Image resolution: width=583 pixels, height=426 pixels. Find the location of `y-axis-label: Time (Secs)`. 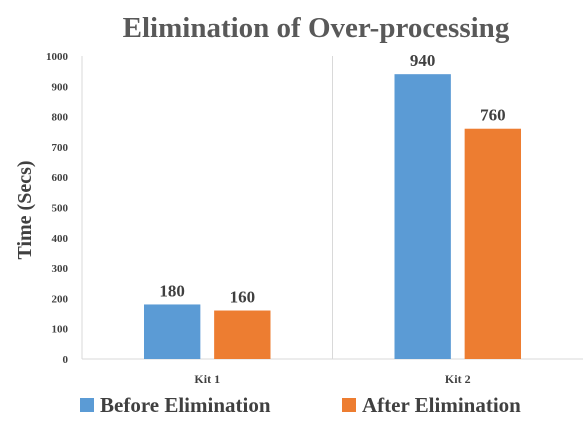

y-axis-label: Time (Secs) is located at coordinates (25, 209).